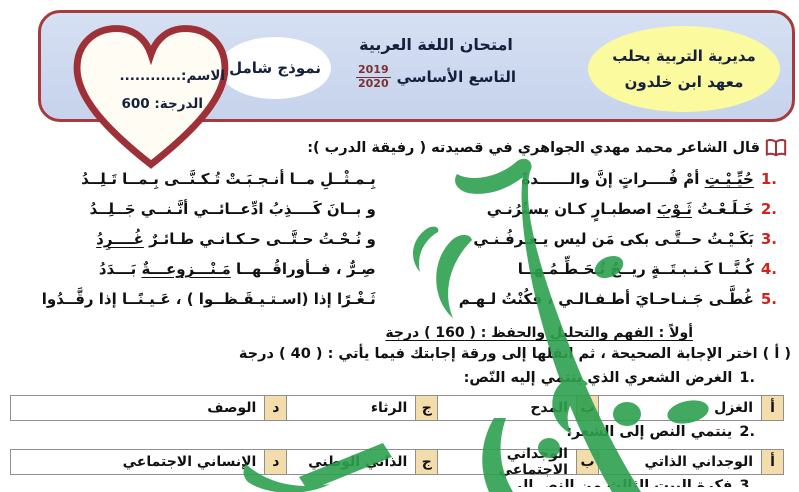 This screenshot has height=492, width=799. Describe the element at coordinates (586, 462) in the screenshot. I see `q2-option-b-letter: ب` at that location.